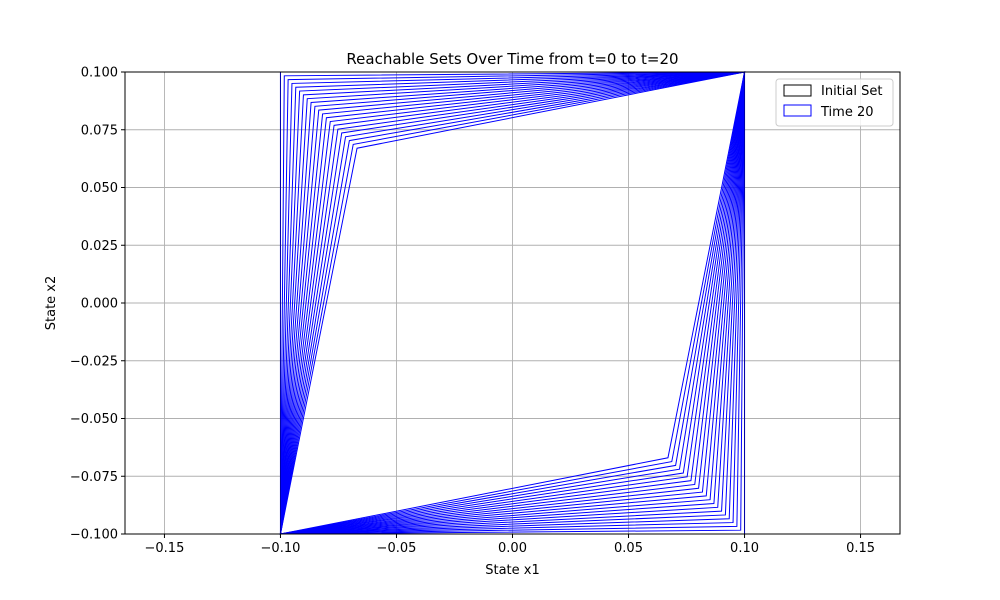  I want to click on x-tick-label-6: 0.15, so click(860, 548).